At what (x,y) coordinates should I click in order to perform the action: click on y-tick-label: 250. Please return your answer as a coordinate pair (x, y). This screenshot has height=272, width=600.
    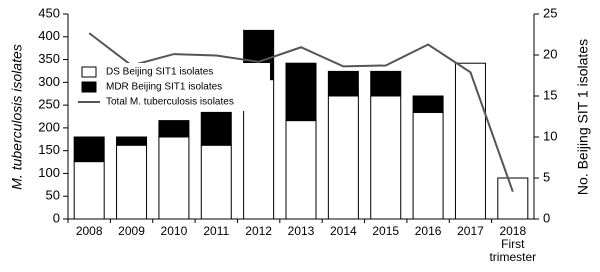
    Looking at the image, I should click on (49, 104).